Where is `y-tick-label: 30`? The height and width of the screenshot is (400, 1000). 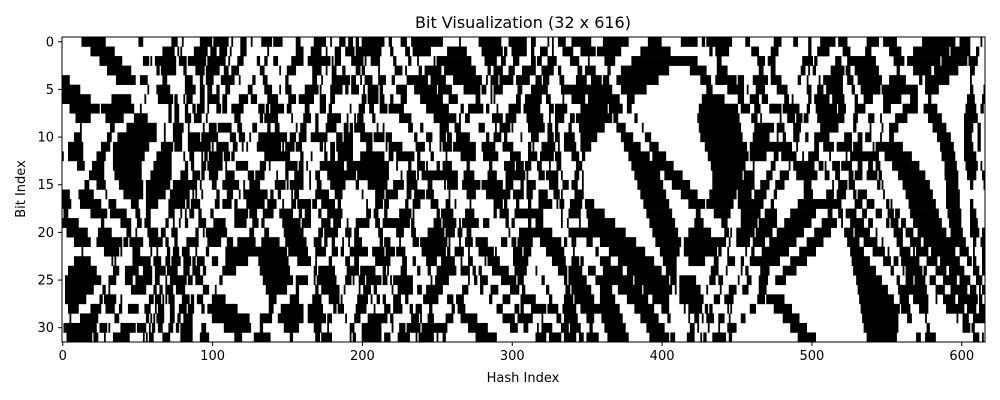
y-tick-label: 30 is located at coordinates (45, 328).